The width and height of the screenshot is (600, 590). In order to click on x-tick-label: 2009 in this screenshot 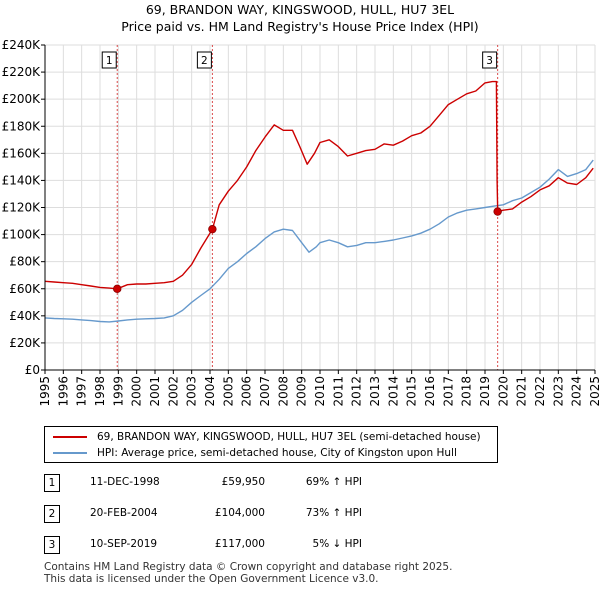, I will do `click(302, 391)`.